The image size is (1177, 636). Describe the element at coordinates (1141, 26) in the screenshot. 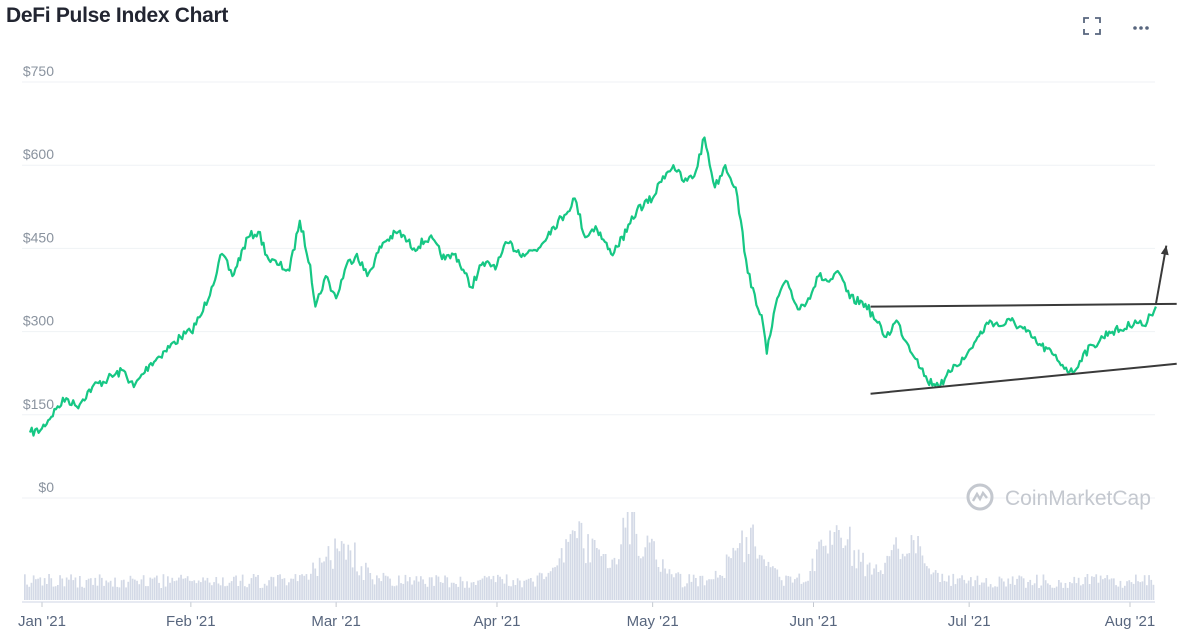

I see `more-options-button` at that location.